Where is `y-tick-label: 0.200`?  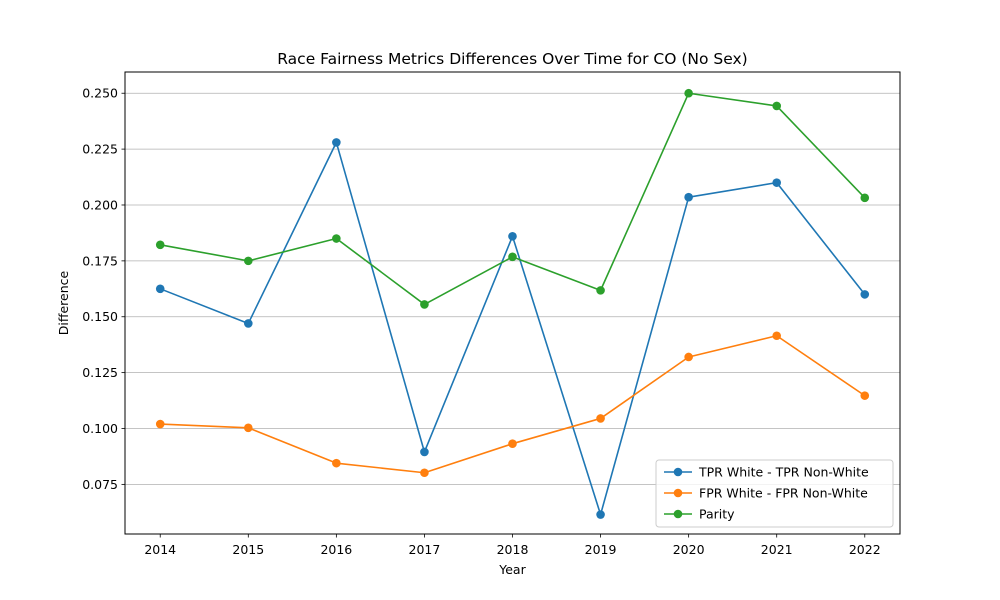 y-tick-label: 0.200 is located at coordinates (100, 204).